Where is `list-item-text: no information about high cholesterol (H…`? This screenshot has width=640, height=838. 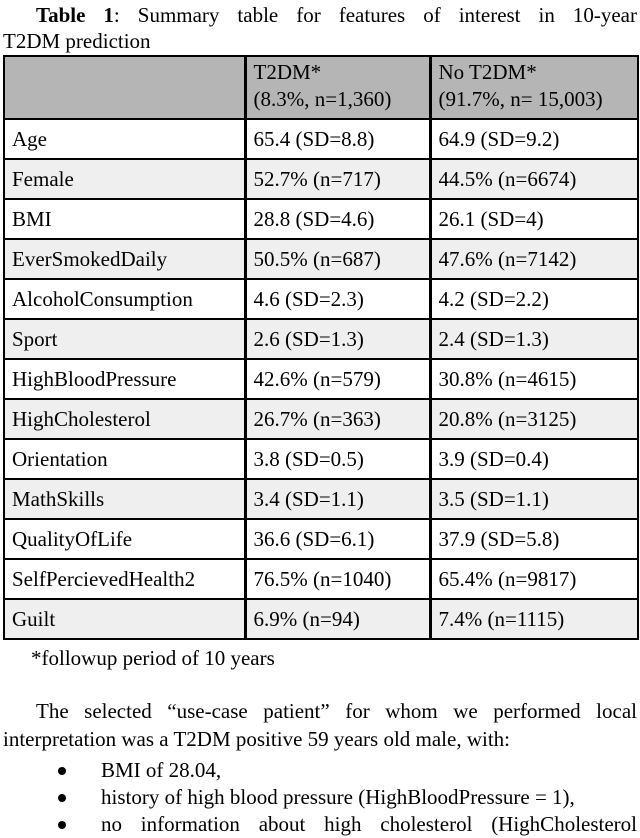 list-item-text: no information about high cholesterol (H… is located at coordinates (369, 824).